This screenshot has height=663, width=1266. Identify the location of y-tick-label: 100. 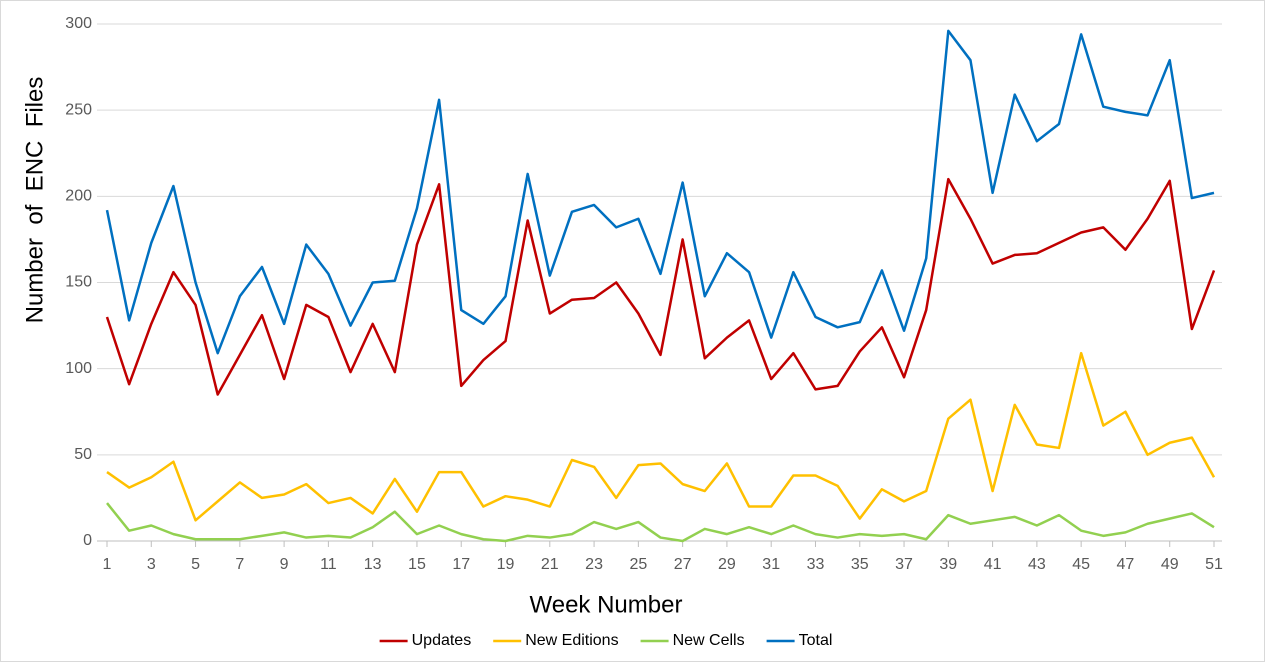
(78, 368).